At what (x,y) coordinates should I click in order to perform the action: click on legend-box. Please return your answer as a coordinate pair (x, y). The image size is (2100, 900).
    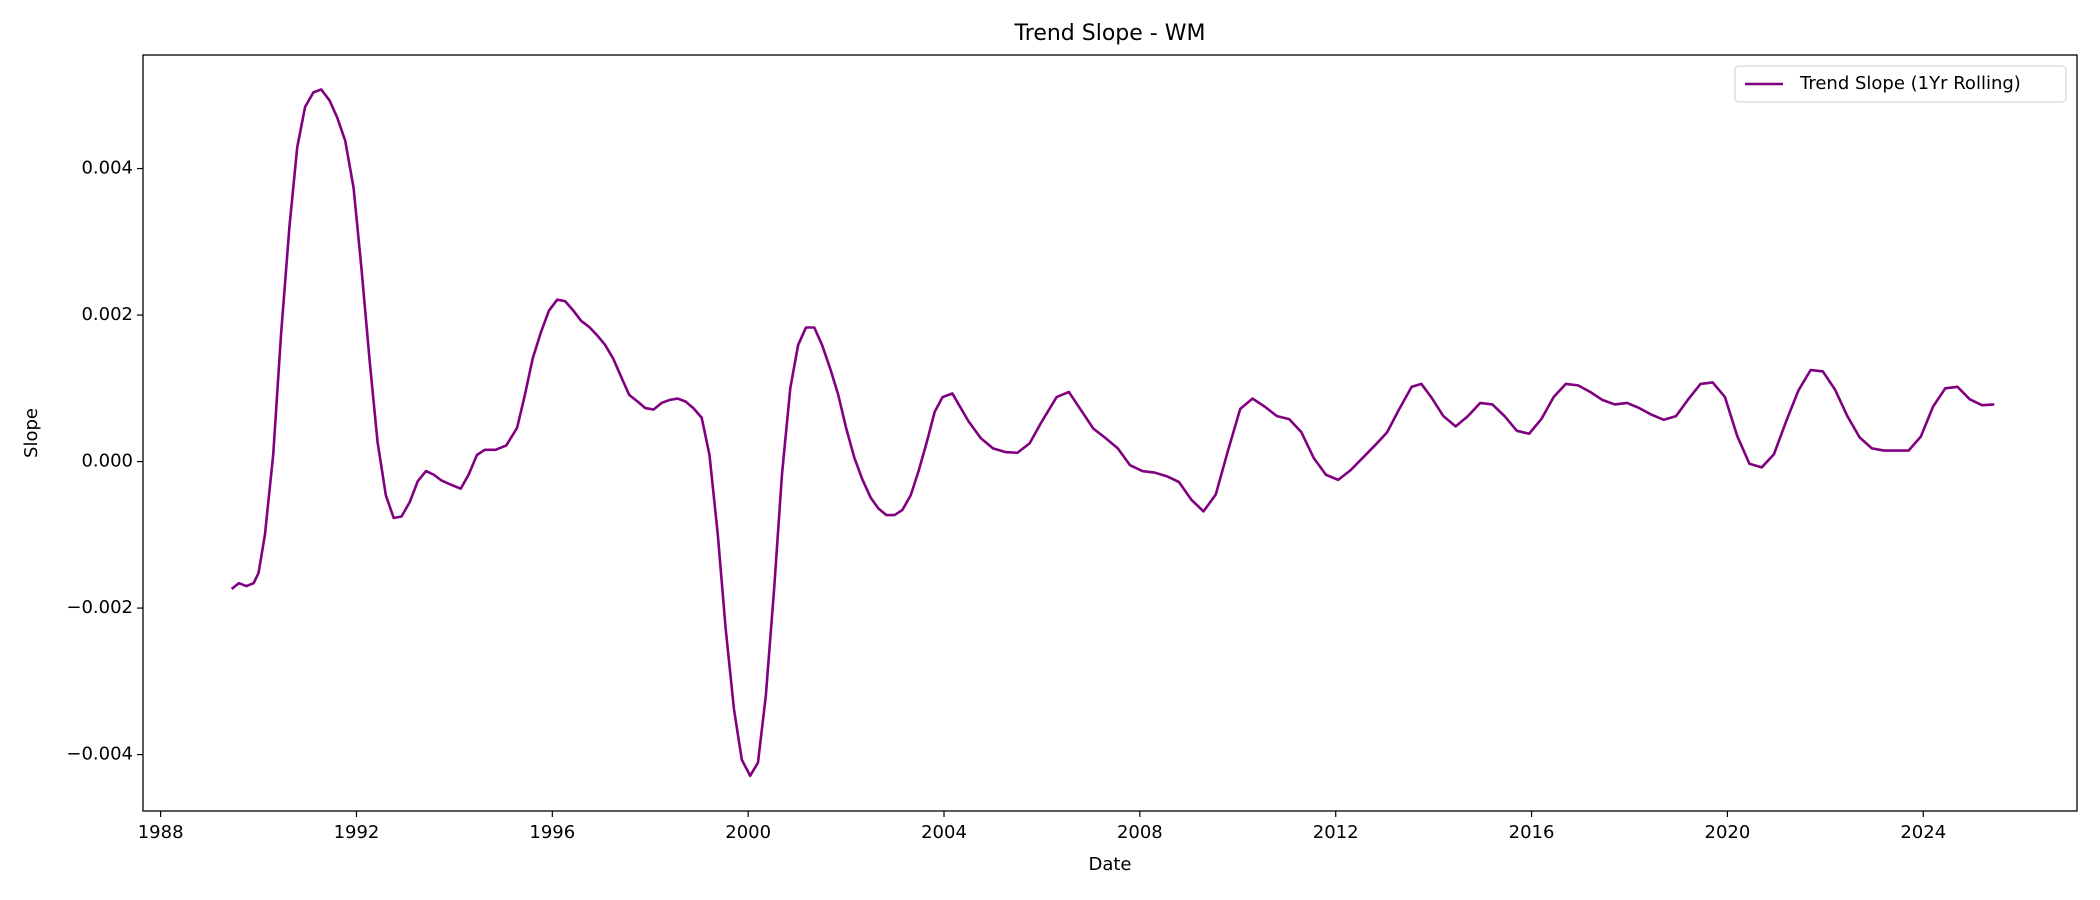
    Looking at the image, I should click on (1900, 84).